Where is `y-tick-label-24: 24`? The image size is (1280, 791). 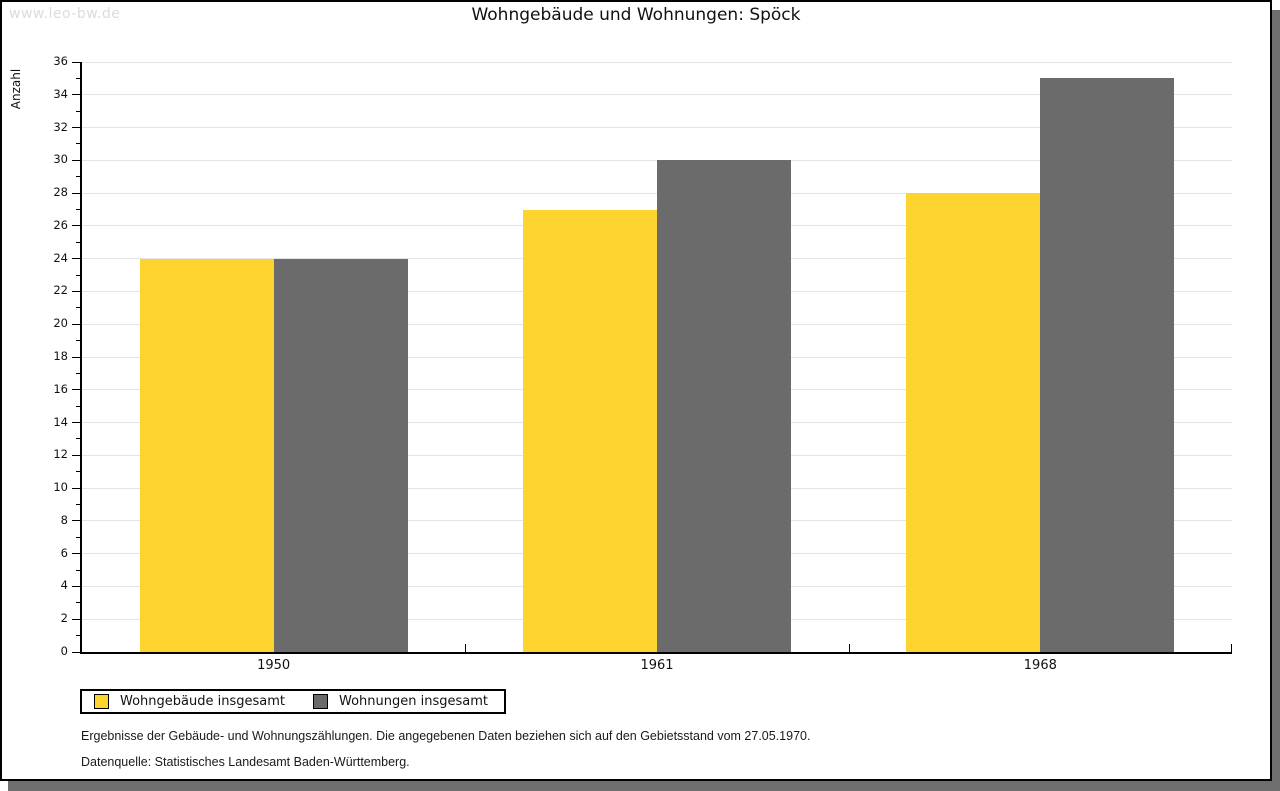 y-tick-label-24: 24 is located at coordinates (60, 257).